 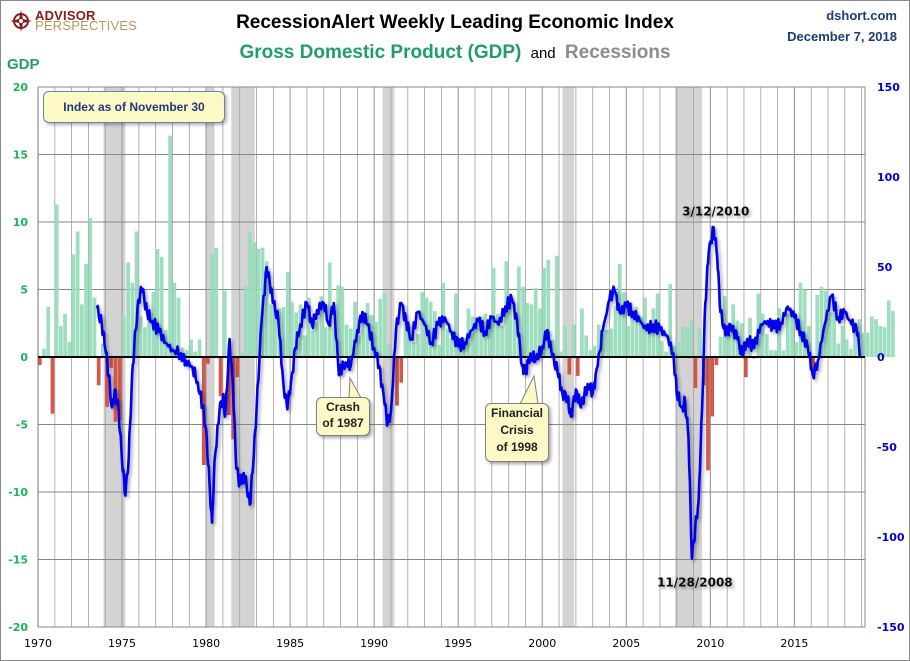 What do you see at coordinates (881, 357) in the screenshot?
I see `right-axis-tick-label: 0` at bounding box center [881, 357].